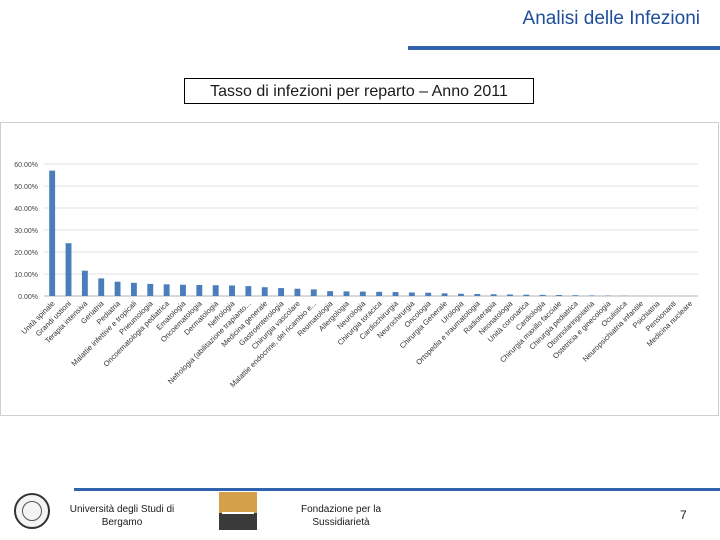  What do you see at coordinates (341, 516) in the screenshot?
I see `foundation-name: Fondazione per la Sussidiarietà` at bounding box center [341, 516].